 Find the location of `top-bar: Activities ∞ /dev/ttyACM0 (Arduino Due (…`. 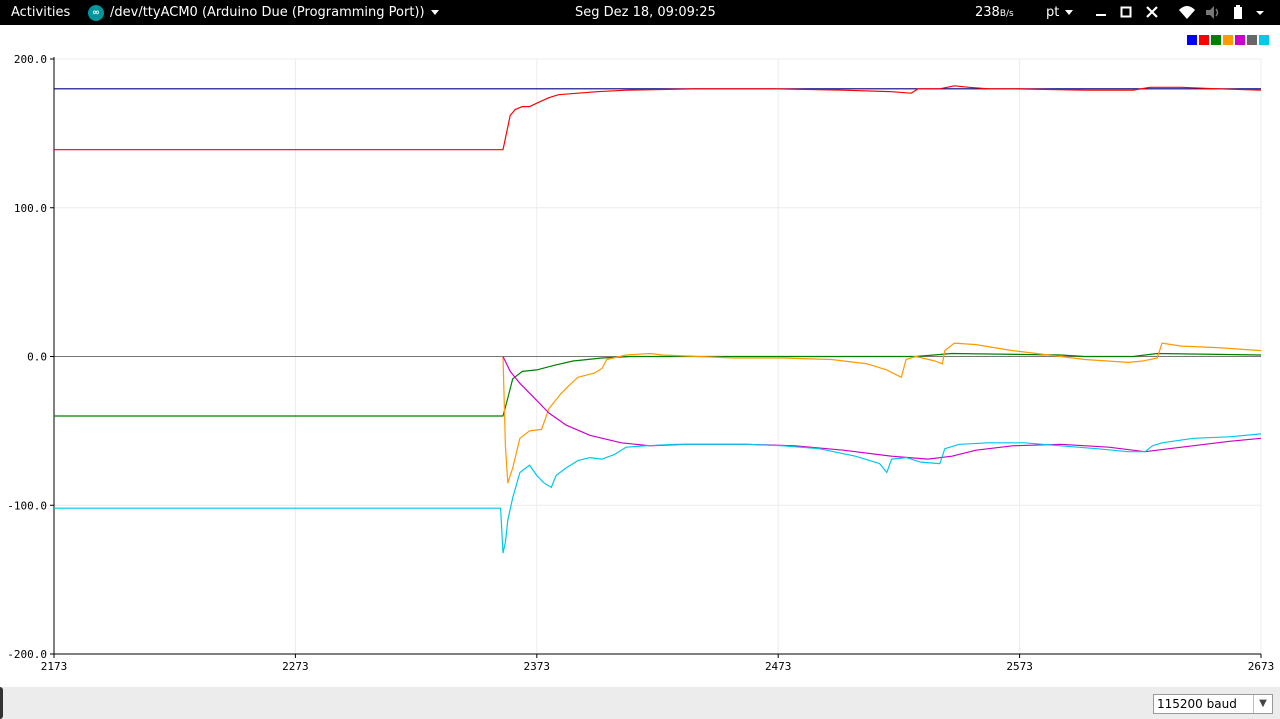

top-bar: Activities ∞ /dev/ttyACM0 (Arduino Due (… is located at coordinates (640, 12).